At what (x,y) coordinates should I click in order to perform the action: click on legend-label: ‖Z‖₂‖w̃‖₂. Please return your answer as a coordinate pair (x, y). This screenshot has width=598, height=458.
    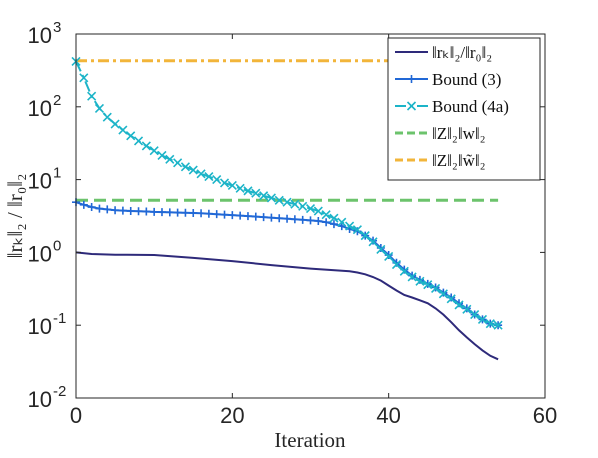
    Looking at the image, I should click on (459, 160).